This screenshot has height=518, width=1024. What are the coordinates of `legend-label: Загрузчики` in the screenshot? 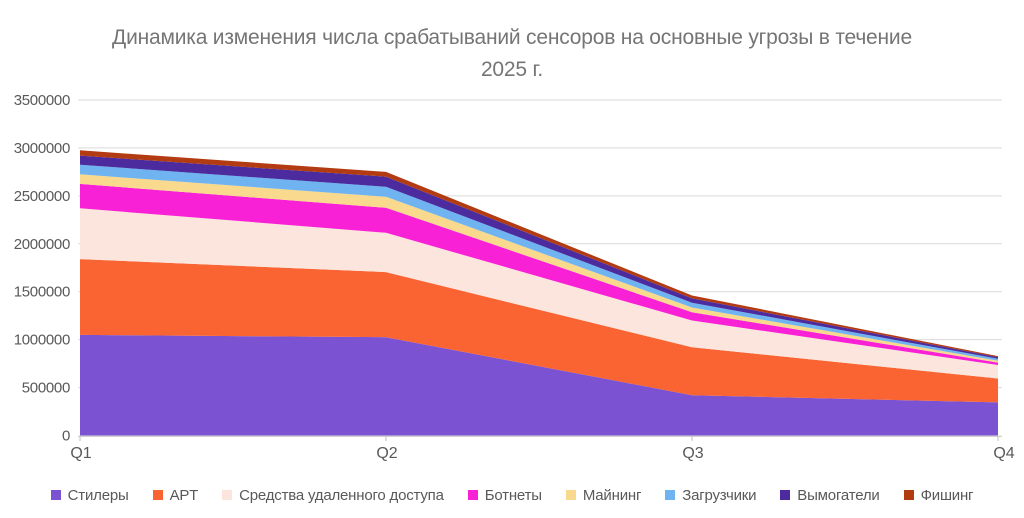 It's located at (719, 495).